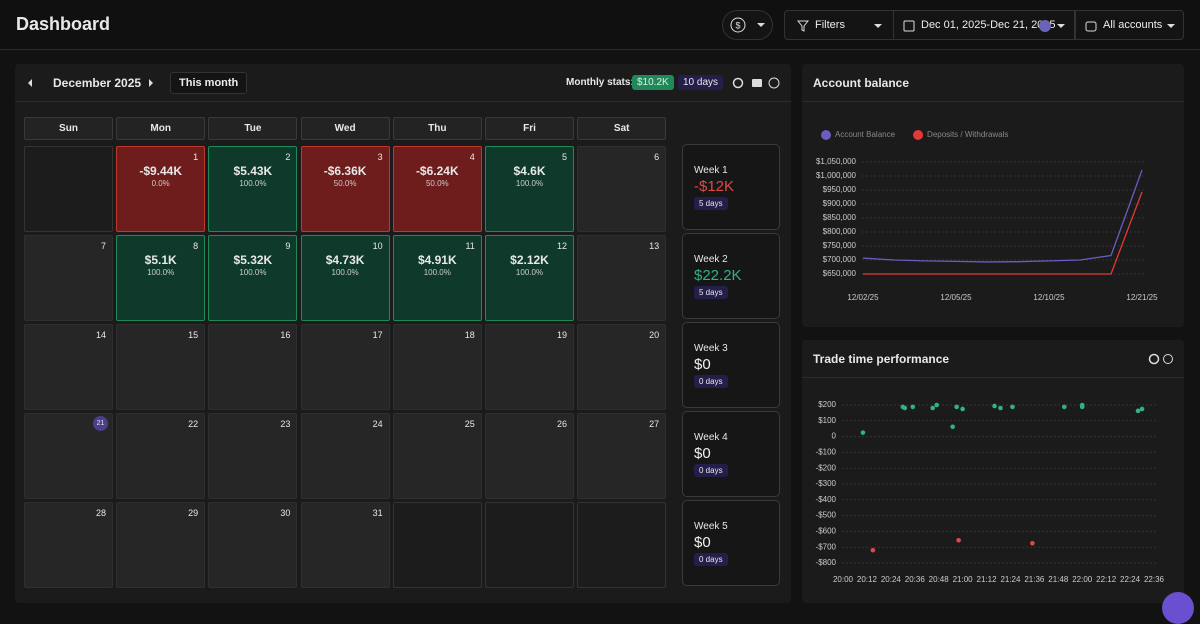 The image size is (1200, 624). Describe the element at coordinates (956, 297) in the screenshot. I see `x-tick-label: 12/05/25` at that location.